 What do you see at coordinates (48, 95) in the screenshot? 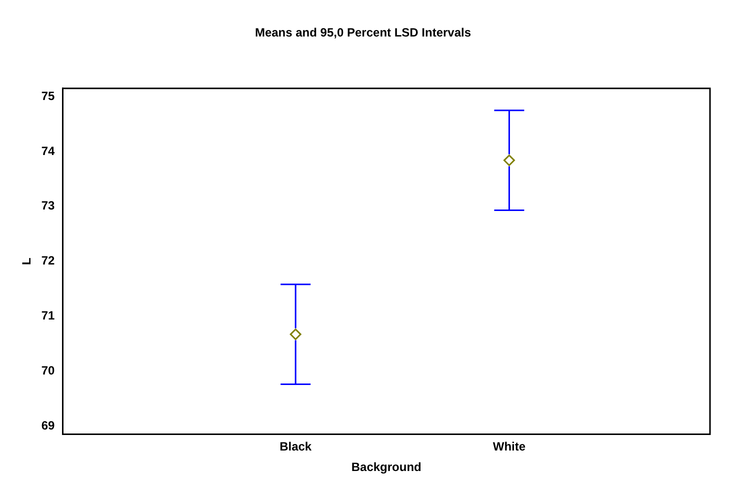
I see `y-tick-label: 75` at bounding box center [48, 95].